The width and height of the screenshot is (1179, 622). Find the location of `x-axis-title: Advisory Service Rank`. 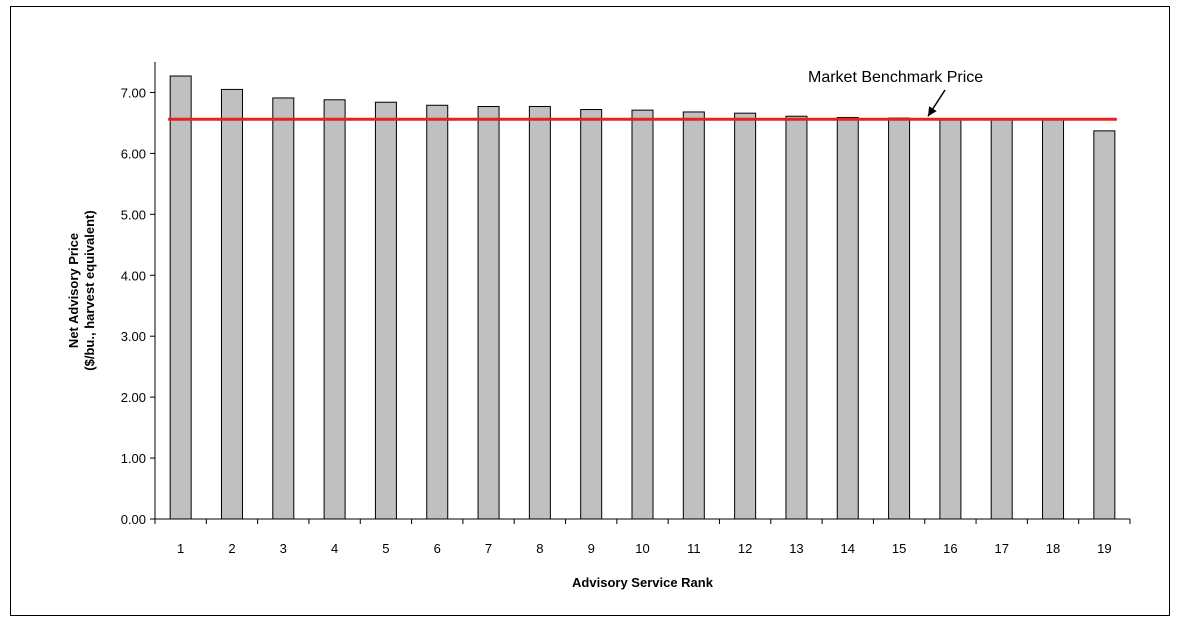

x-axis-title: Advisory Service Rank is located at coordinates (643, 582).